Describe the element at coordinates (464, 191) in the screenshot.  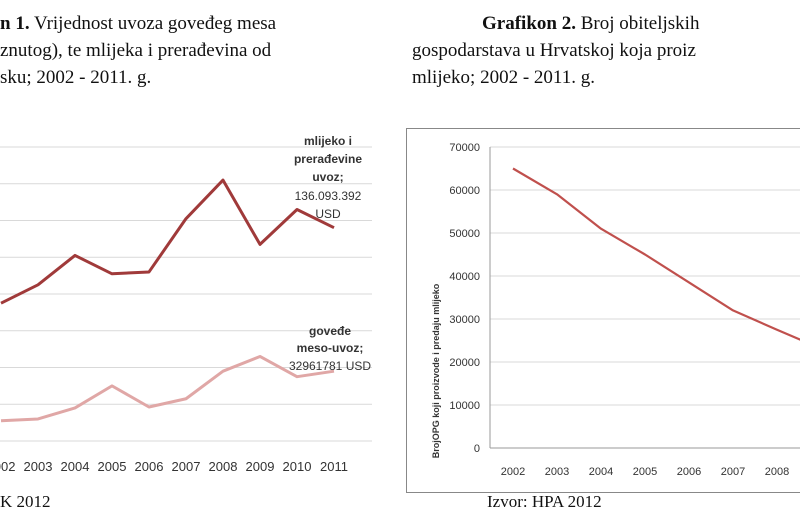
I see `right-y-tick-label: 60000` at that location.